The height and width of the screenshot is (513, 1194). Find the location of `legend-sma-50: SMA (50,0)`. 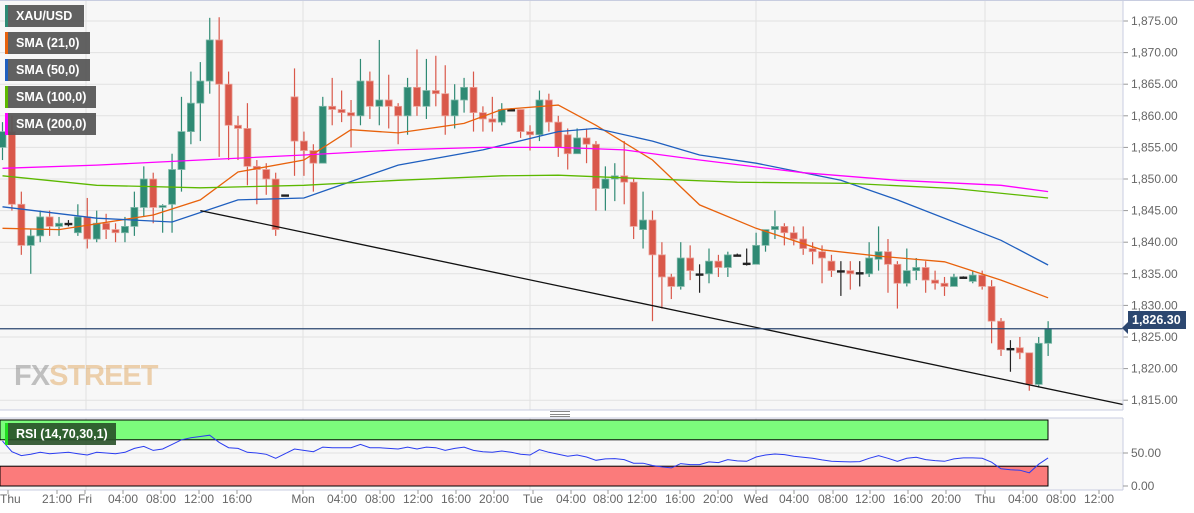

legend-sma-50: SMA (50,0) is located at coordinates (47, 70).